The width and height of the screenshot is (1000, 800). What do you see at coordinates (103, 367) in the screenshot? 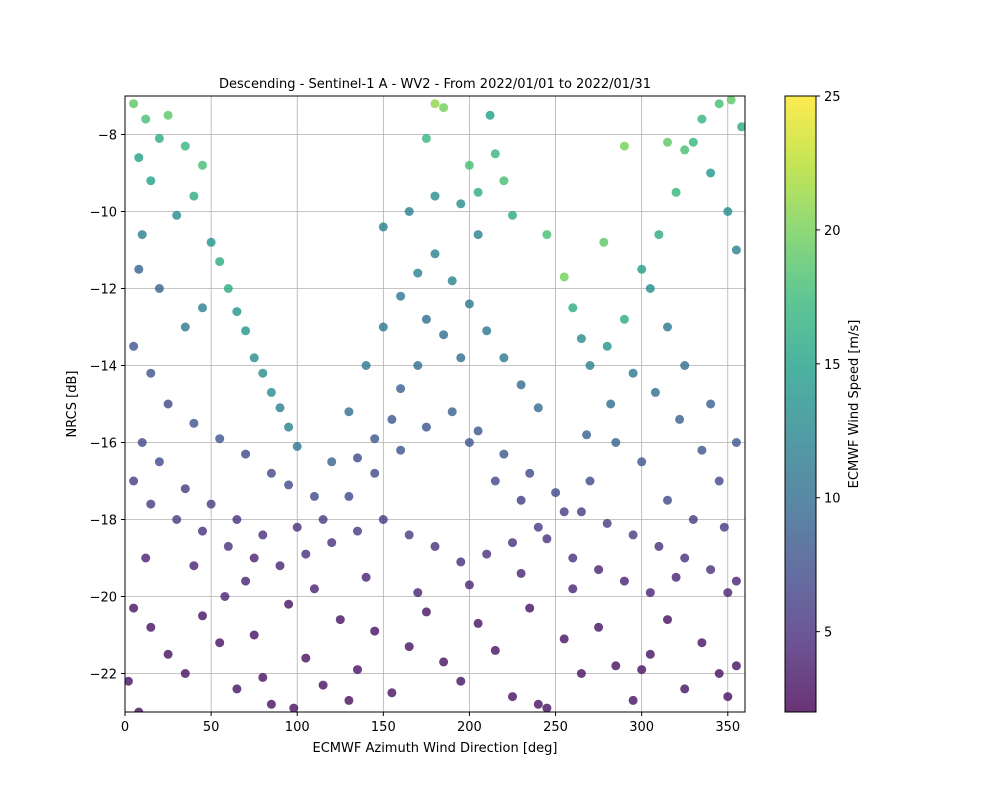
I see `y-tick-label: −14` at bounding box center [103, 367].